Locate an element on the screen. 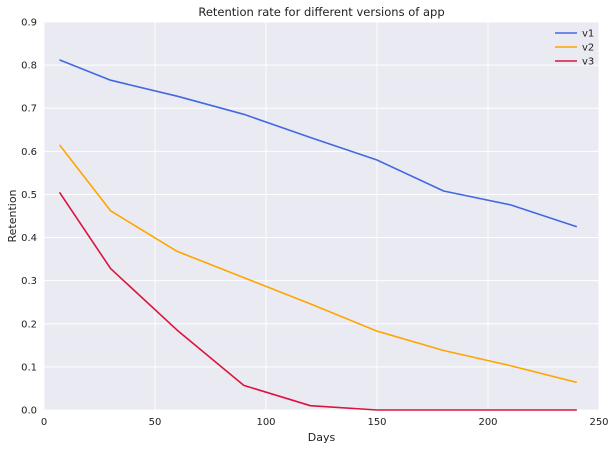  y-tick-label: 0.5 is located at coordinates (29, 195).